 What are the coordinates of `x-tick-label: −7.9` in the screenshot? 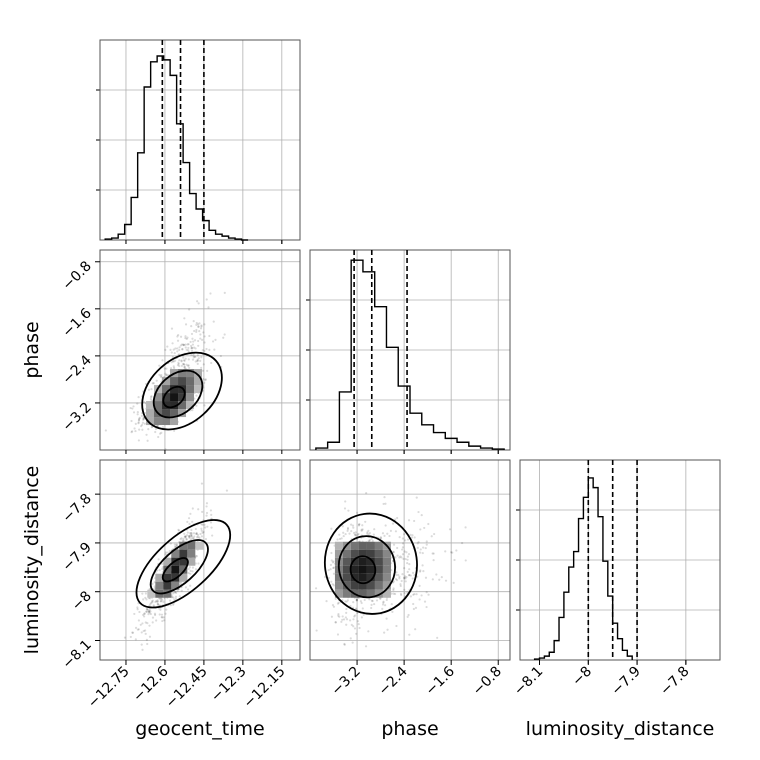 It's located at (626, 681).